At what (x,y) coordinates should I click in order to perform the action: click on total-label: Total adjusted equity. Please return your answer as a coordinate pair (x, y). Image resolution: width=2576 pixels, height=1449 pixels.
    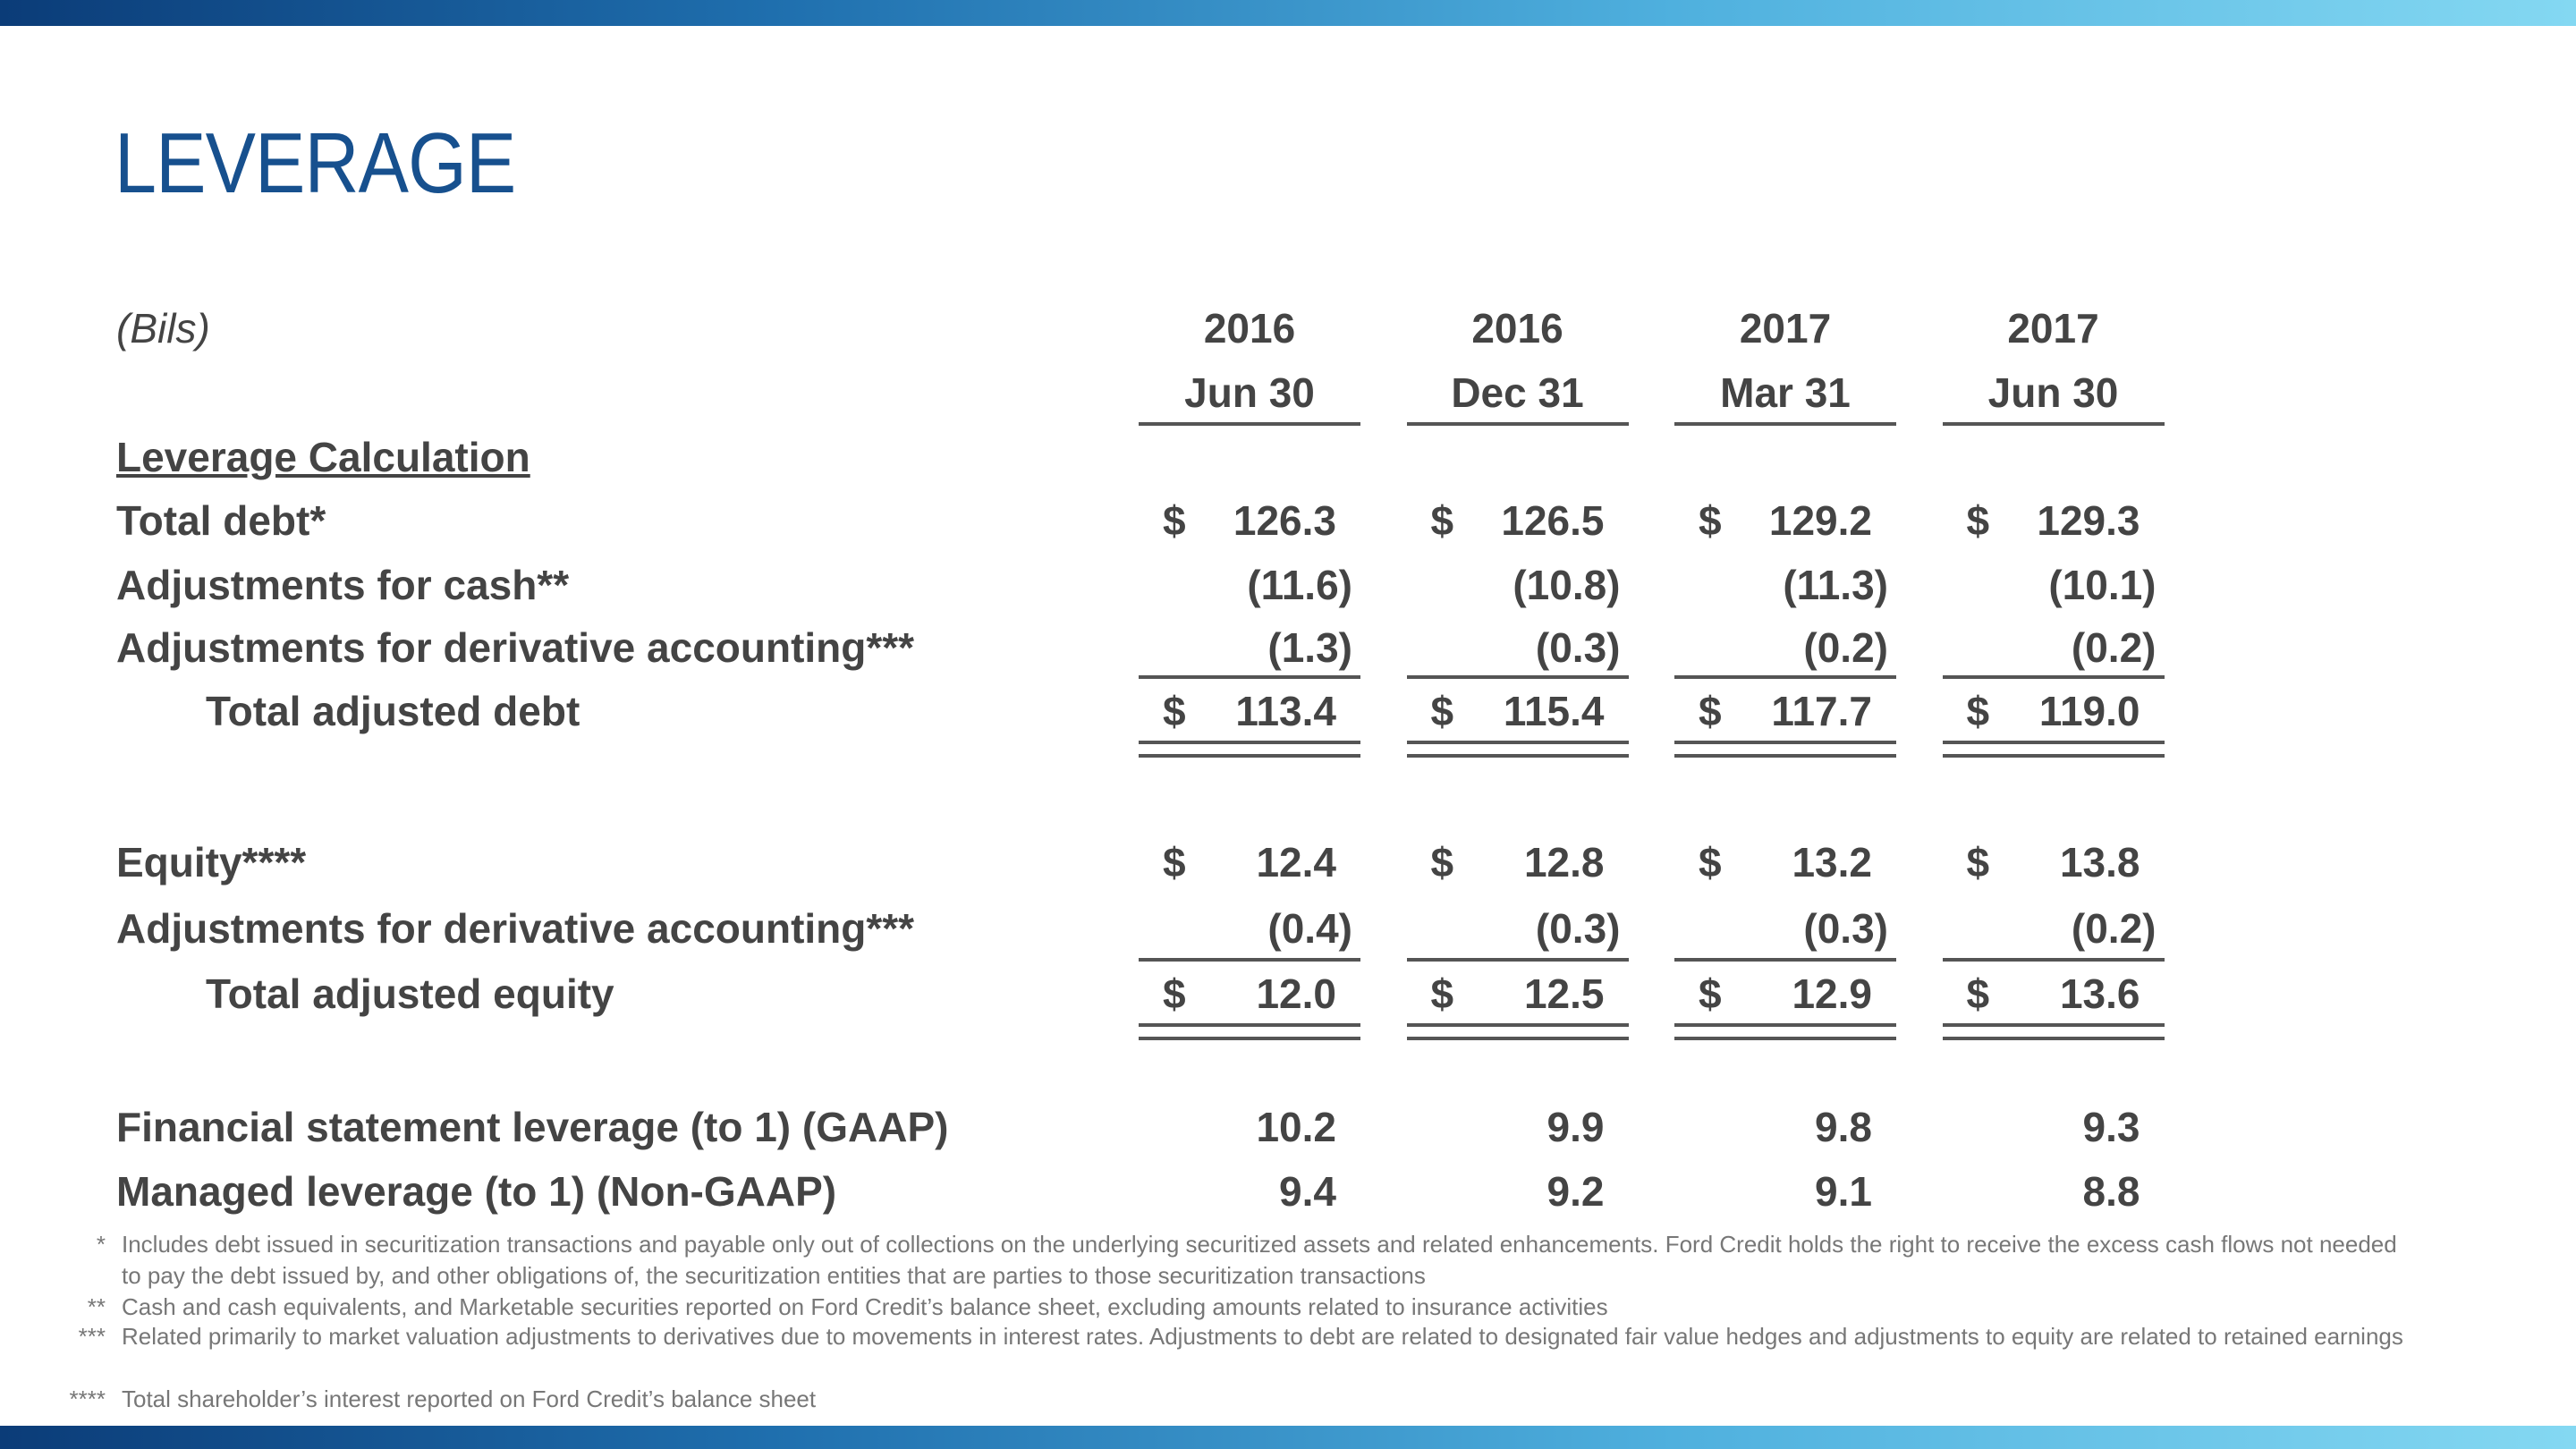
    Looking at the image, I should click on (410, 993).